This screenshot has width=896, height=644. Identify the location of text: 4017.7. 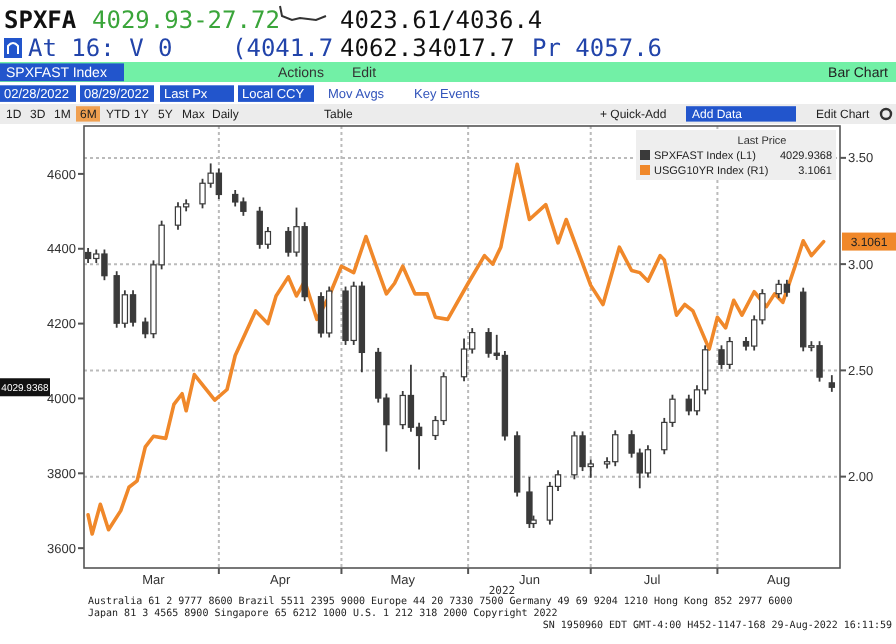
(471, 48).